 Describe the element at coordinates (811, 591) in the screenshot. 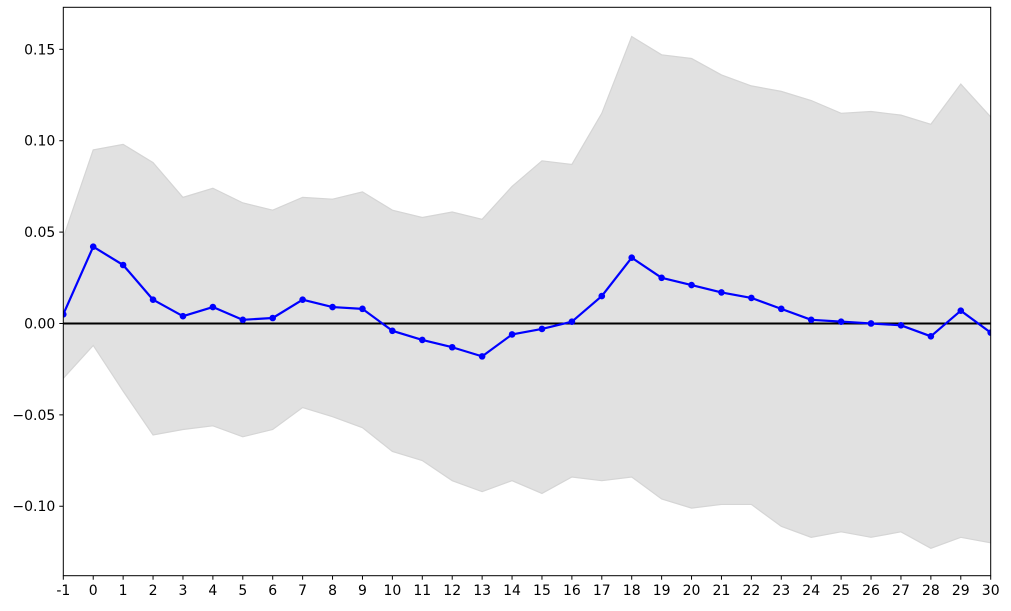

I see `x-axis-tick-label: 24` at that location.